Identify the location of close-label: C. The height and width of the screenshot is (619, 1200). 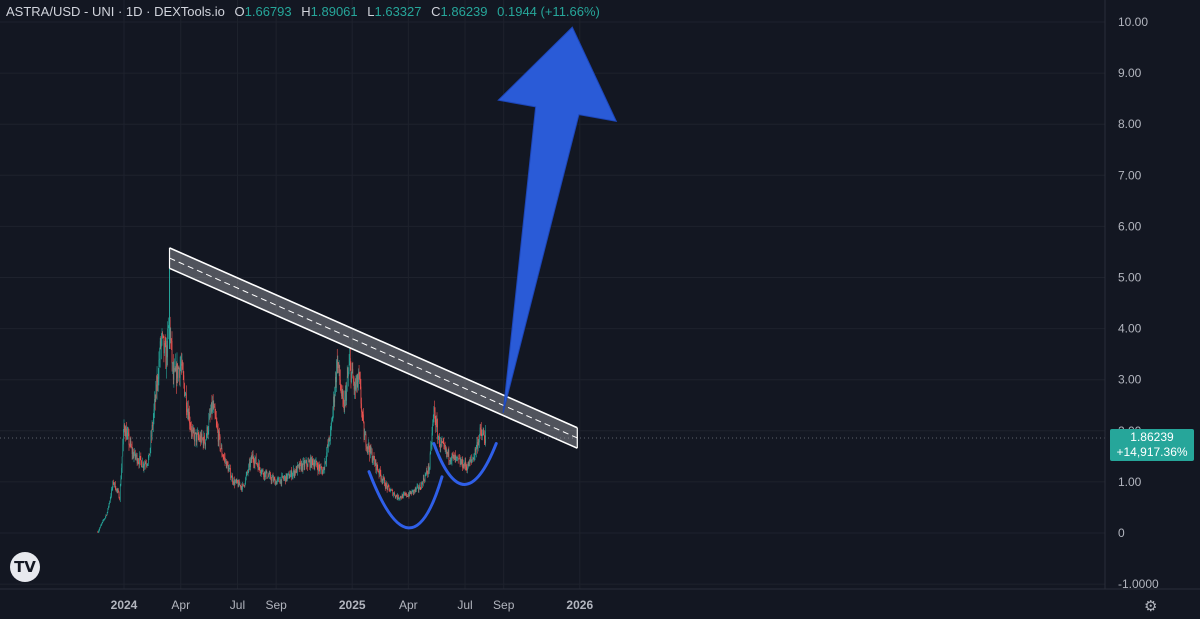
(436, 11).